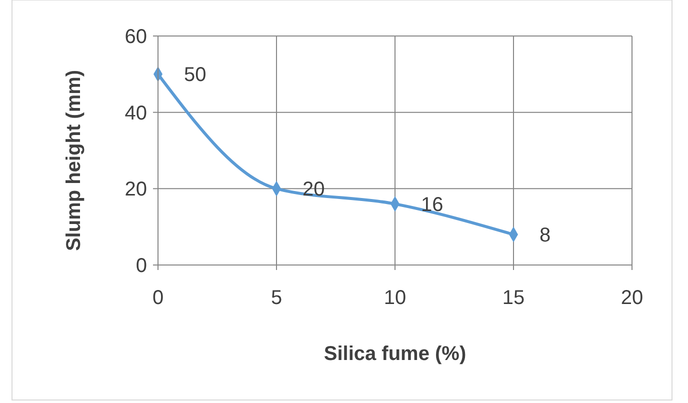 The image size is (688, 403). I want to click on x-tick-label: 10, so click(395, 298).